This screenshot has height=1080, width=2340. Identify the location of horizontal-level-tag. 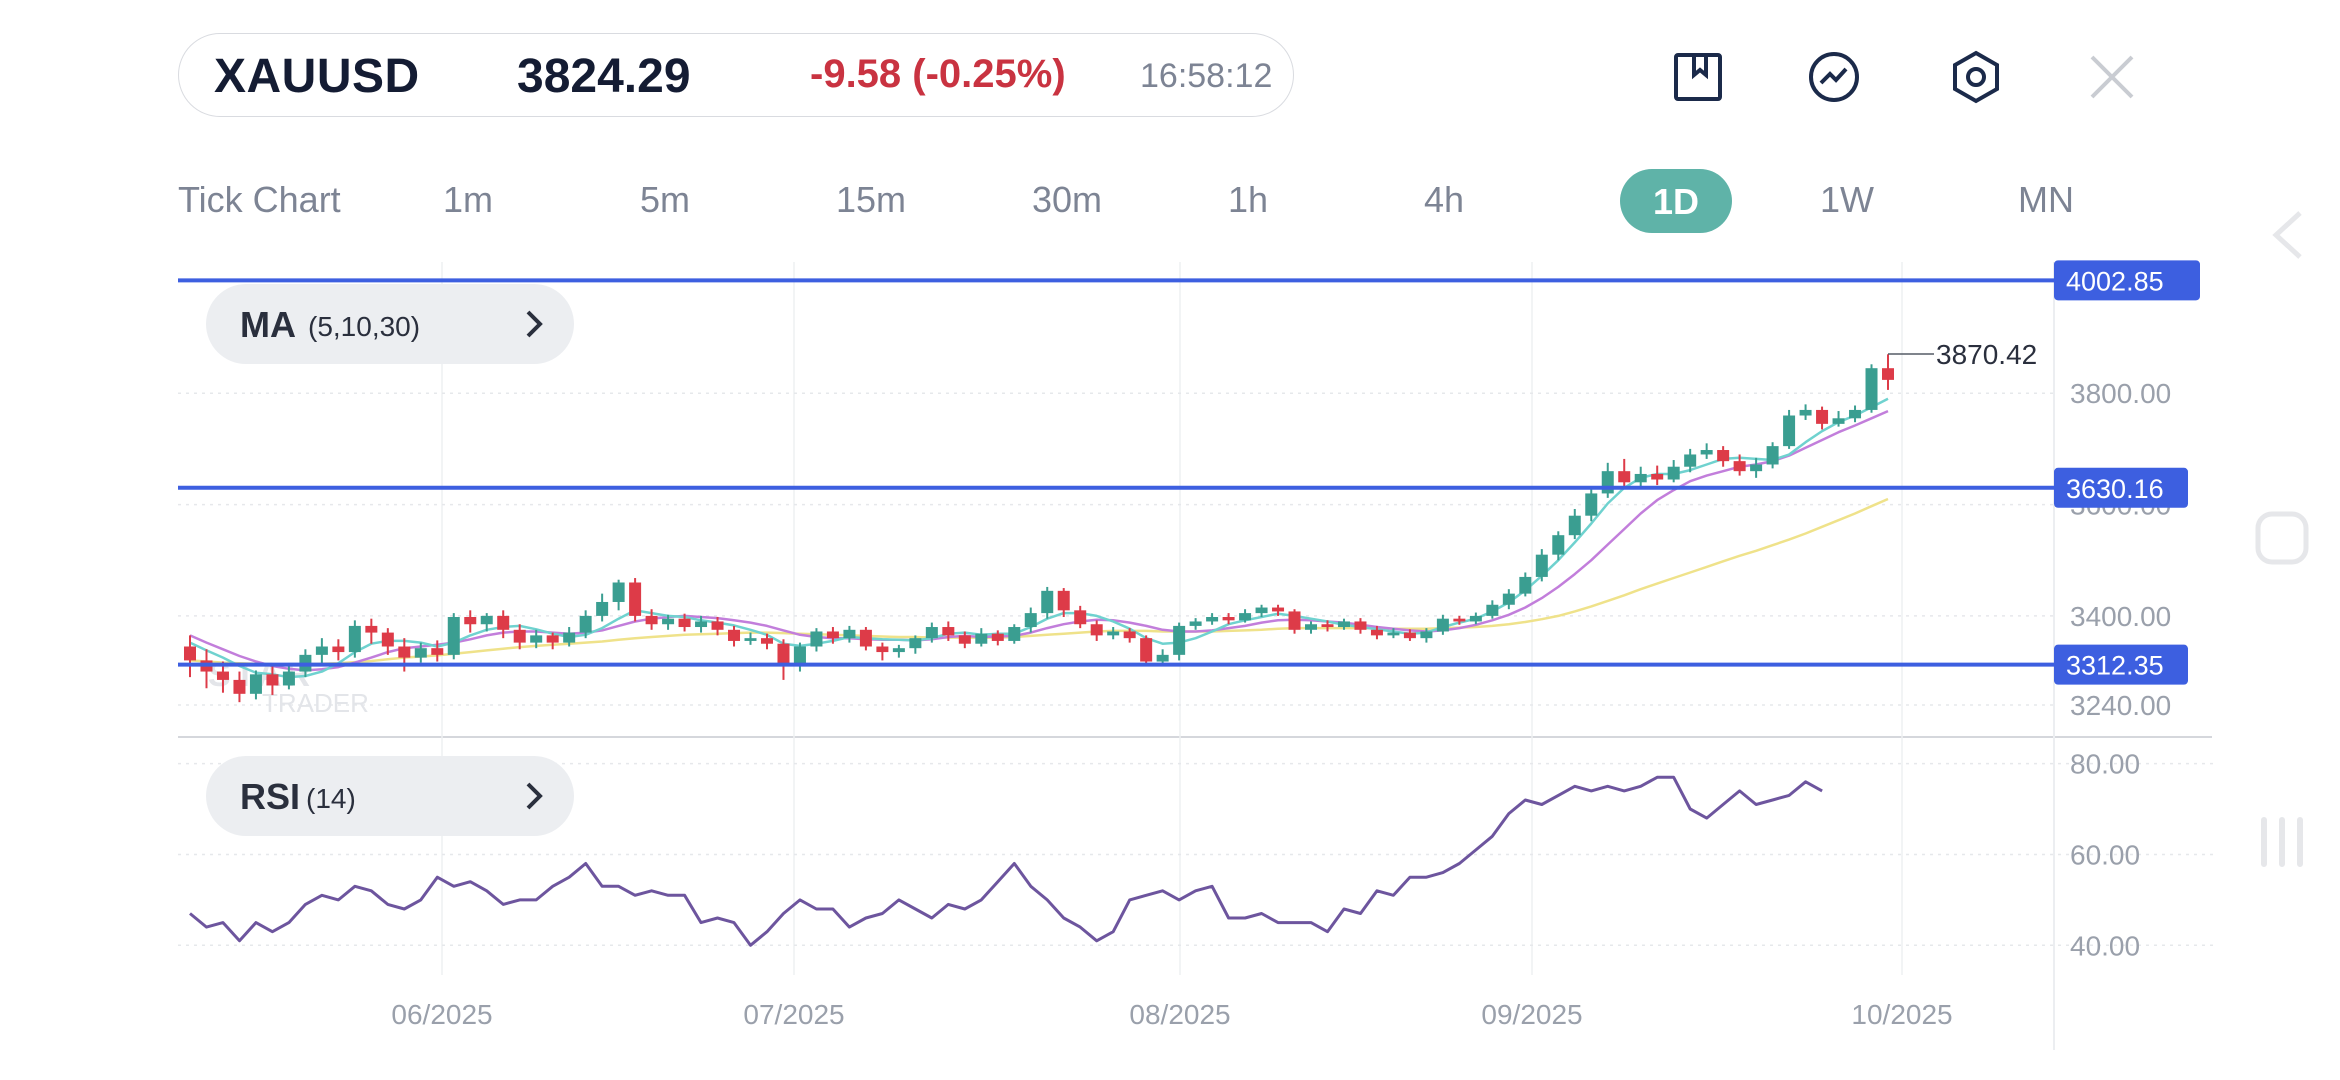
(2121, 664).